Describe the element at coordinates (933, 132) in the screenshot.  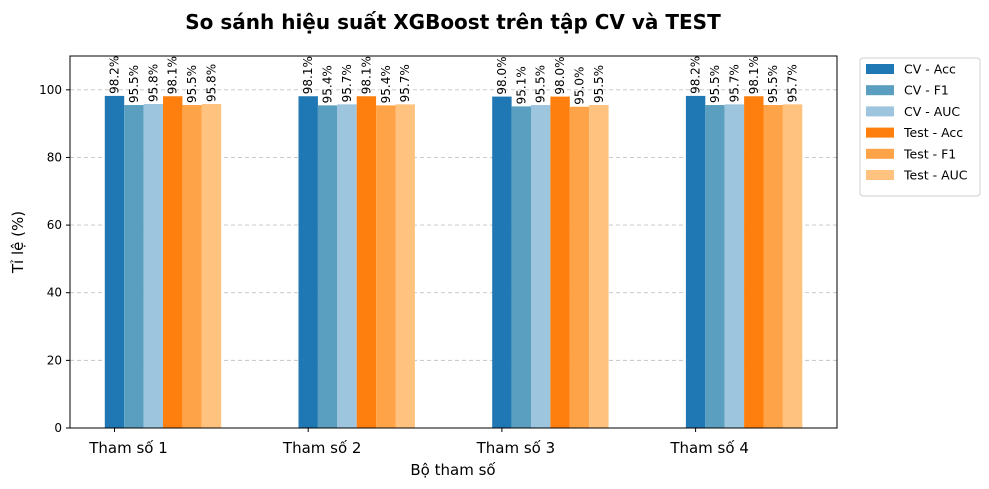
I see `legend-entry: Test - Acc` at that location.